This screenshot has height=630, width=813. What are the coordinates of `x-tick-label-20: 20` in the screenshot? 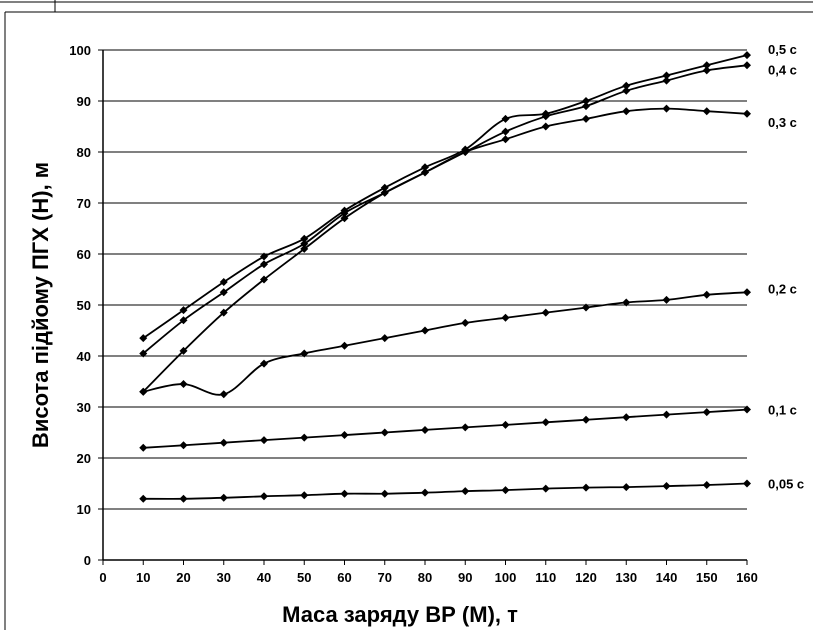 It's located at (183, 577).